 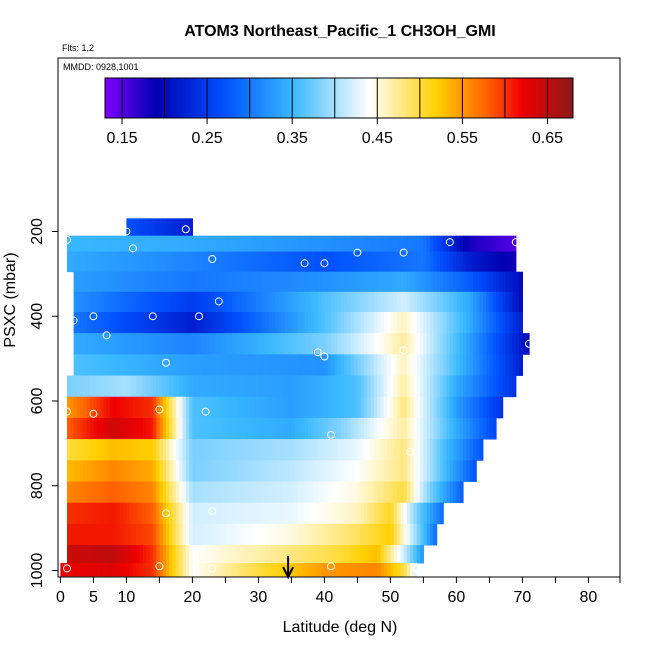 I want to click on x-tick-label: 5, so click(x=93, y=597).